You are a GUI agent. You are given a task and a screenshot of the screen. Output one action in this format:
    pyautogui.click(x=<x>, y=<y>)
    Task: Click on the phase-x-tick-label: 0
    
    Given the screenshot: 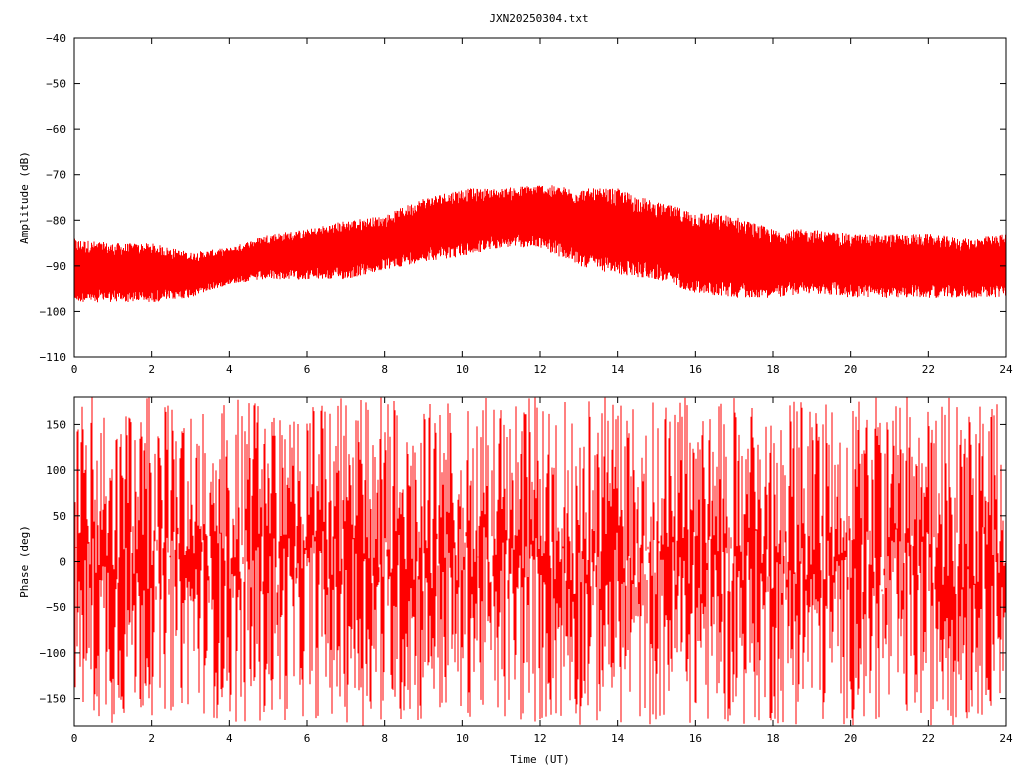 What is the action you would take?
    pyautogui.click(x=74, y=738)
    